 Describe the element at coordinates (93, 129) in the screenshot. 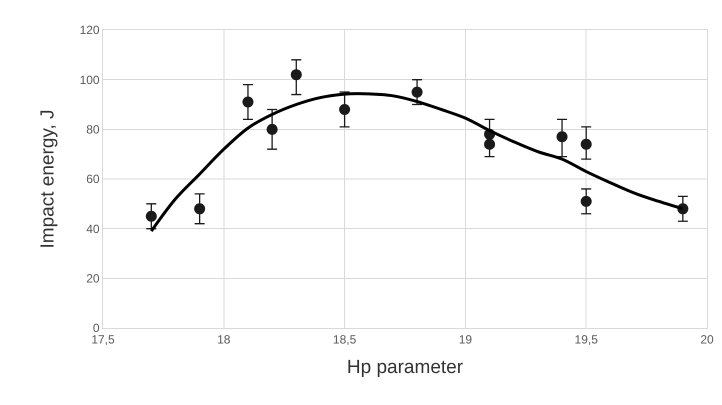

I see `y-tick-label: 80` at that location.